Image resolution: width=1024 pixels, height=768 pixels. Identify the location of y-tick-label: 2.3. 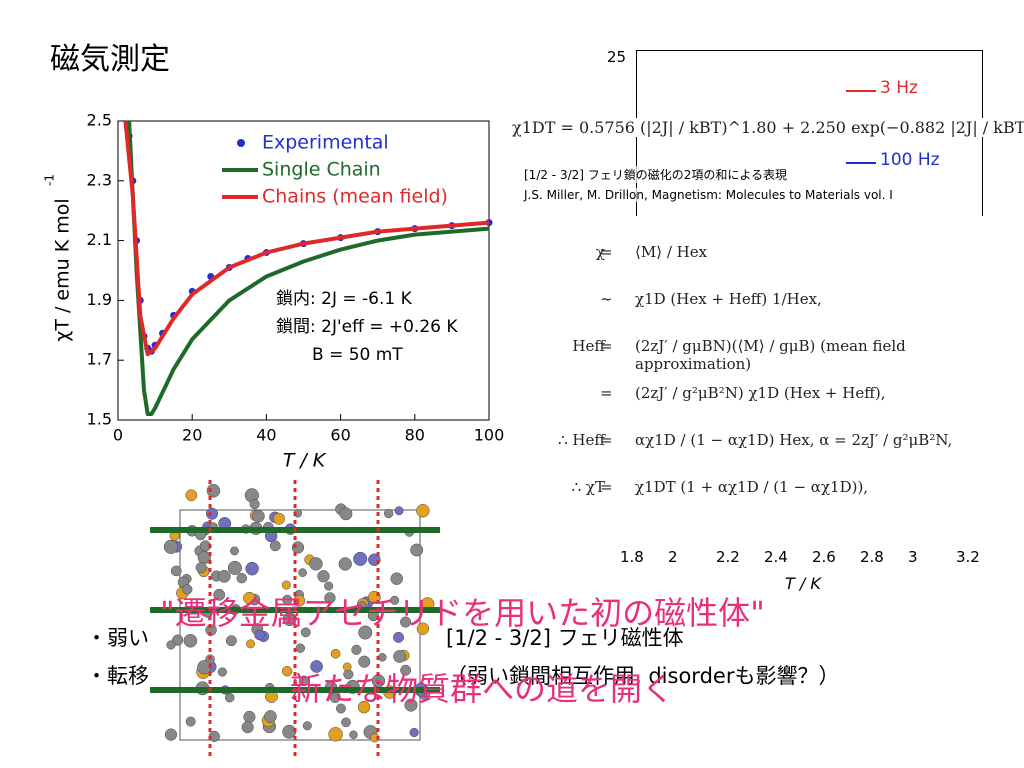
(99, 179).